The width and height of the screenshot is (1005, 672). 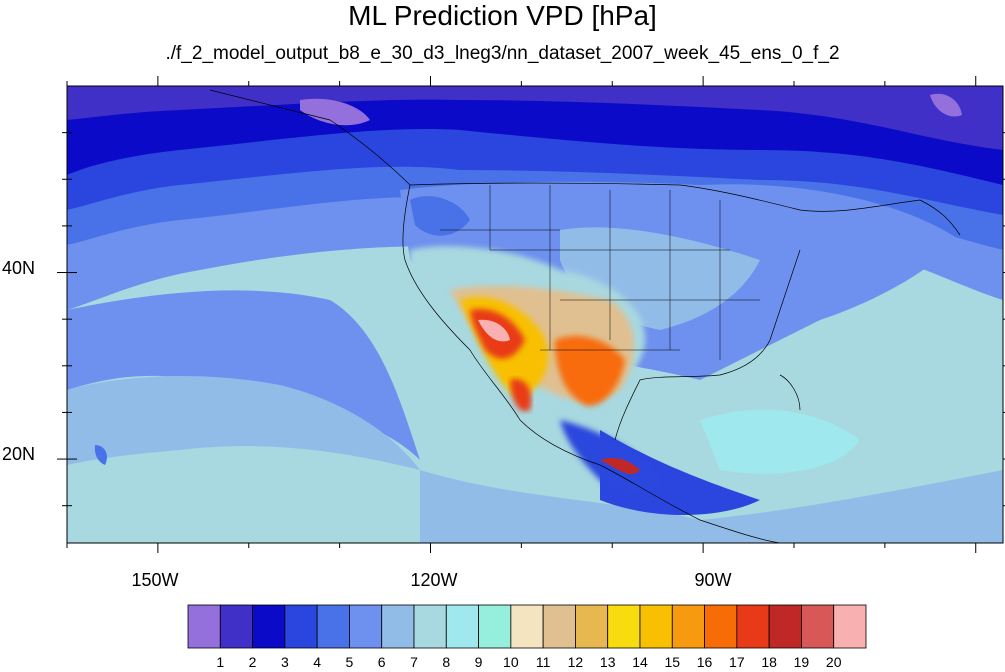 What do you see at coordinates (220, 662) in the screenshot?
I see `colorbar-label: 1` at bounding box center [220, 662].